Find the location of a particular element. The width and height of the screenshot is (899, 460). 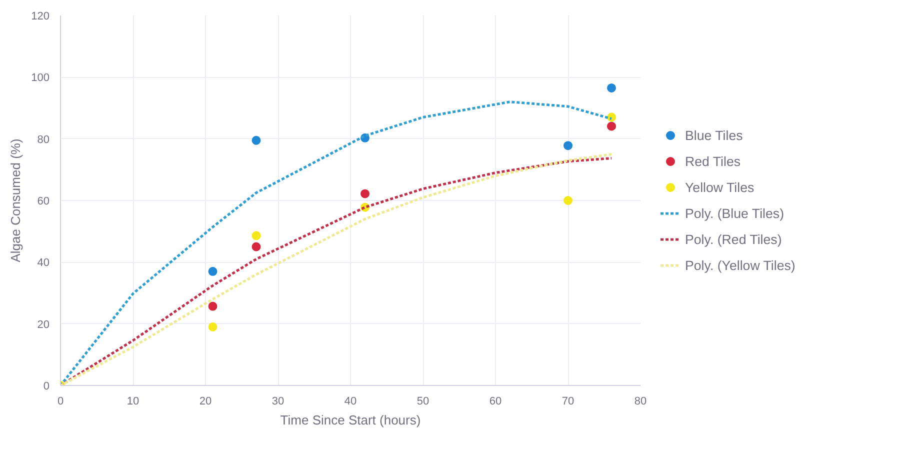

y-tick-label: 100 is located at coordinates (40, 78).